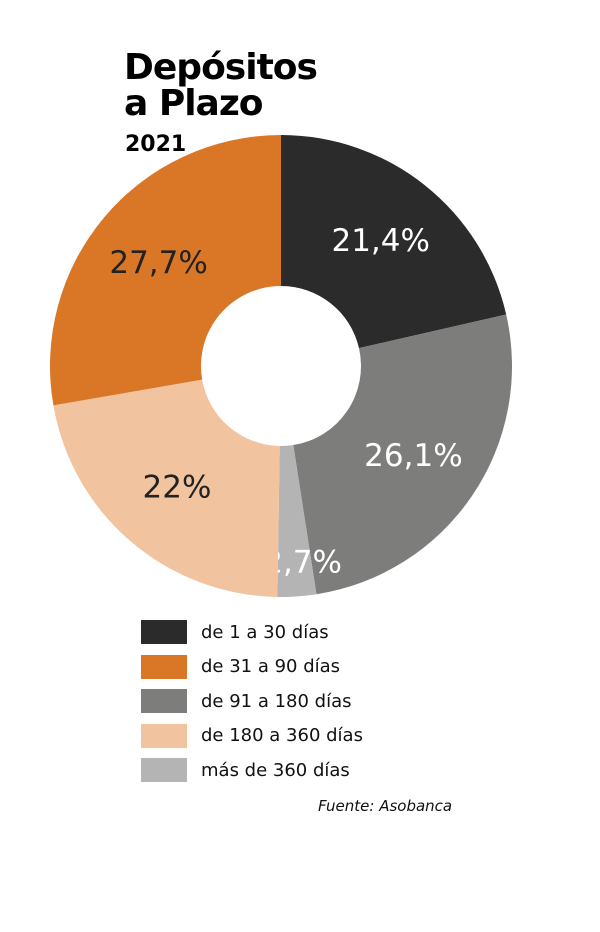 The image size is (600, 932). Describe the element at coordinates (156, 144) in the screenshot. I see `chart-subtitle: 2021` at that location.